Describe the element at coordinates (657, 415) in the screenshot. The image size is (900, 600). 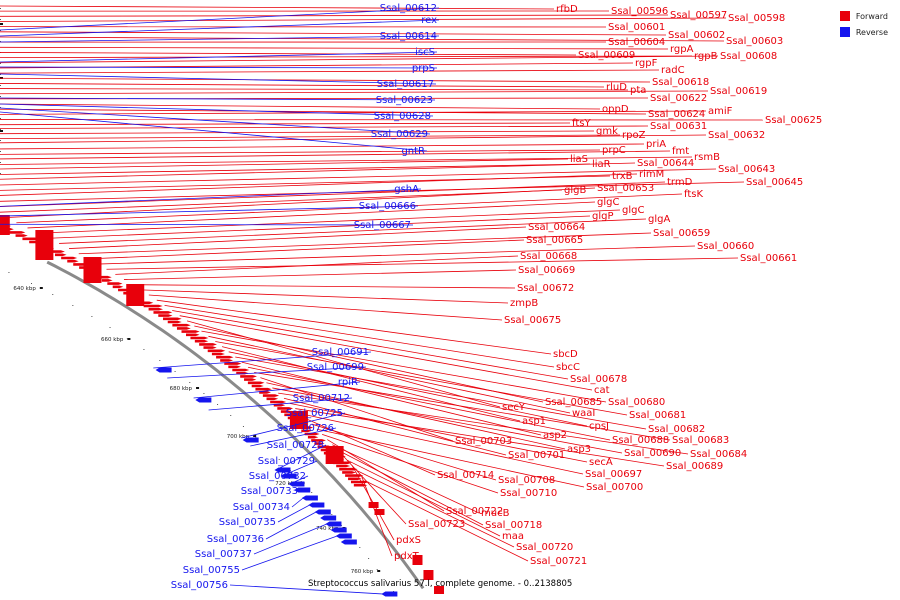
I see `forward-gene-label: Ssal_00681` at that location.